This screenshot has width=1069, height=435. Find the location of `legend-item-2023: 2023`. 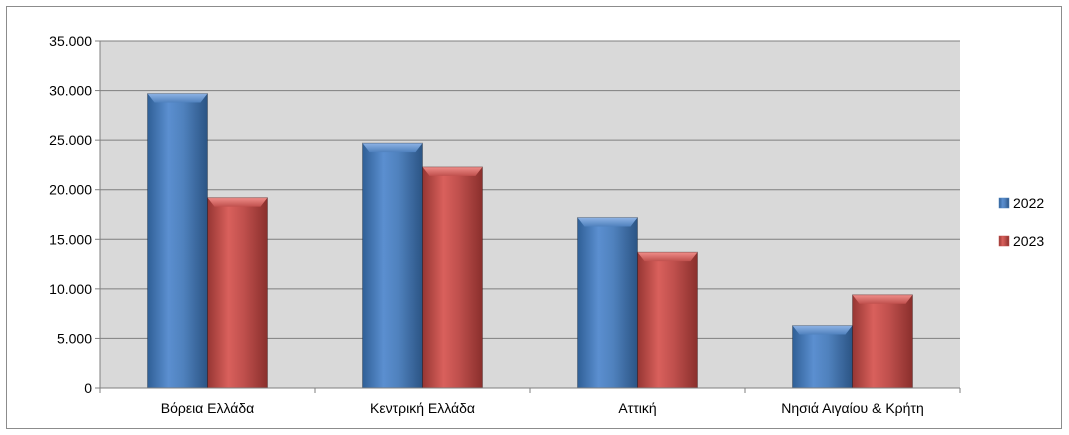

legend-item-2023: 2023 is located at coordinates (1021, 241).